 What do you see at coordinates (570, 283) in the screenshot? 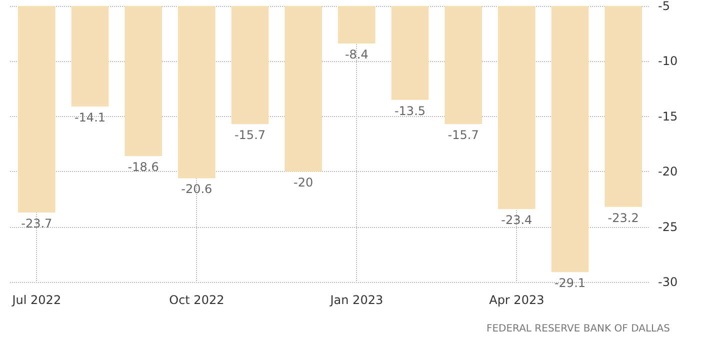
I see `data-label: -29.1` at bounding box center [570, 283].